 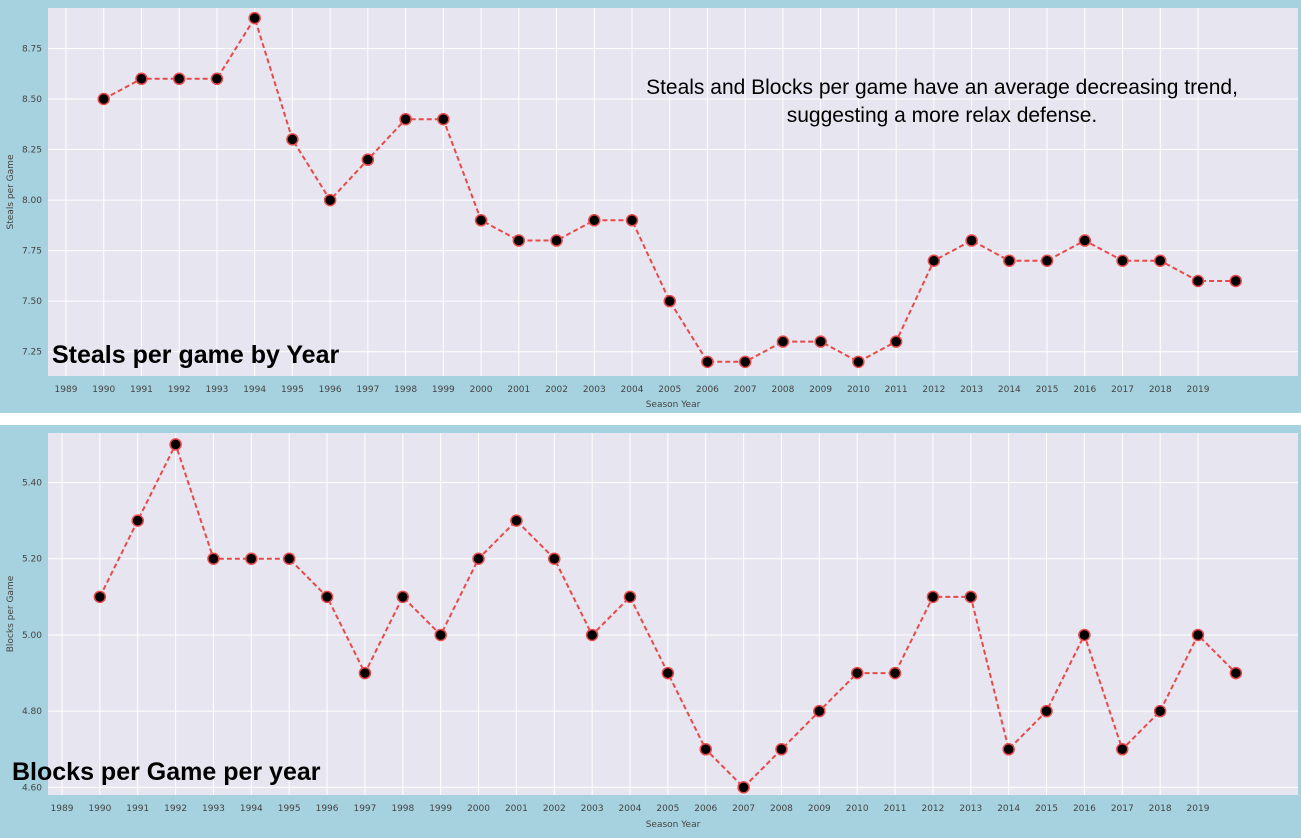 What do you see at coordinates (673, 825) in the screenshot?
I see `blocks-x-axis-label: Season Year` at bounding box center [673, 825].